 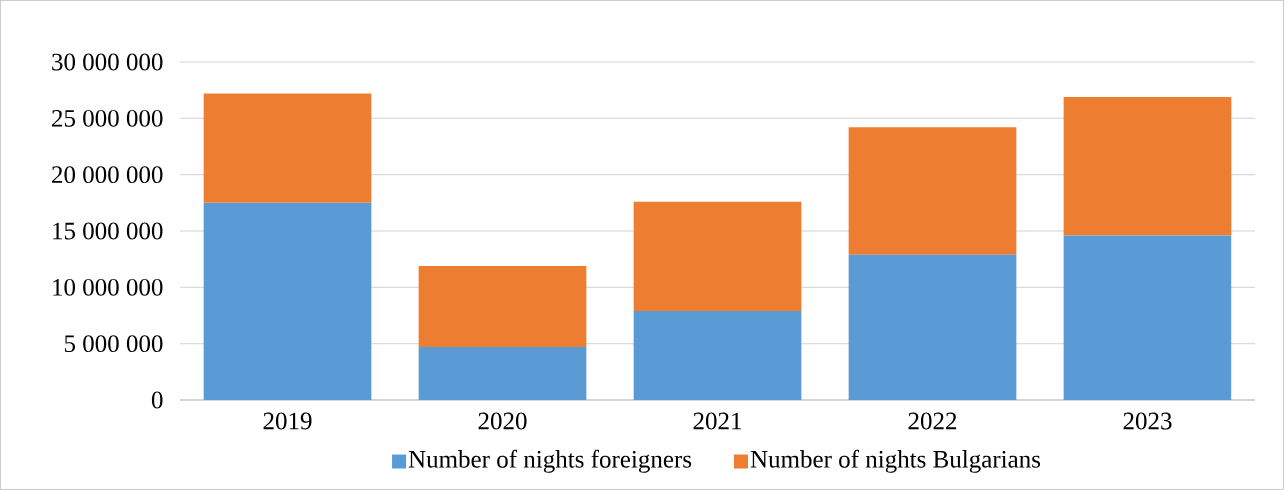 What do you see at coordinates (107, 118) in the screenshot?
I see `y-tick-label: 25 000 000` at bounding box center [107, 118].